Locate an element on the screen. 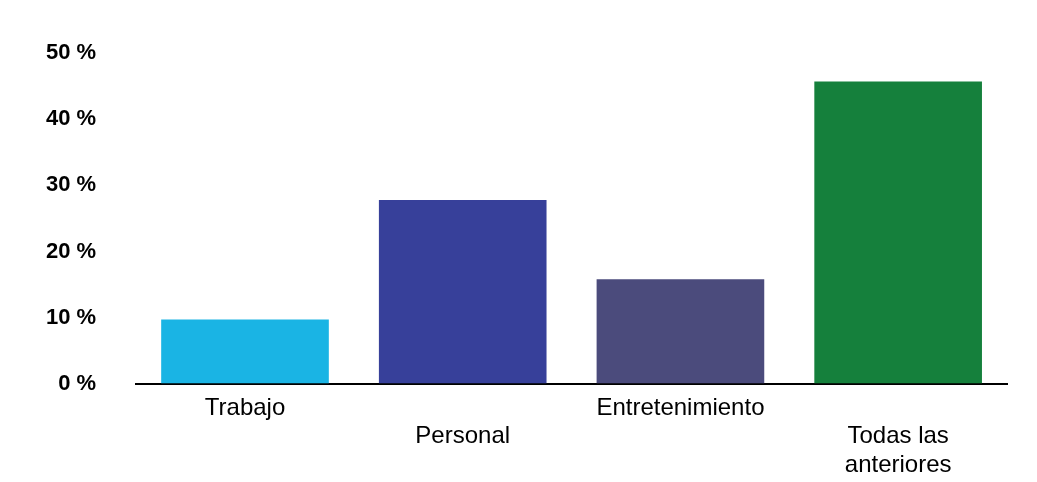 Image resolution: width=1037 pixels, height=482 pixels. y-tick-label: 30 % is located at coordinates (71, 184).